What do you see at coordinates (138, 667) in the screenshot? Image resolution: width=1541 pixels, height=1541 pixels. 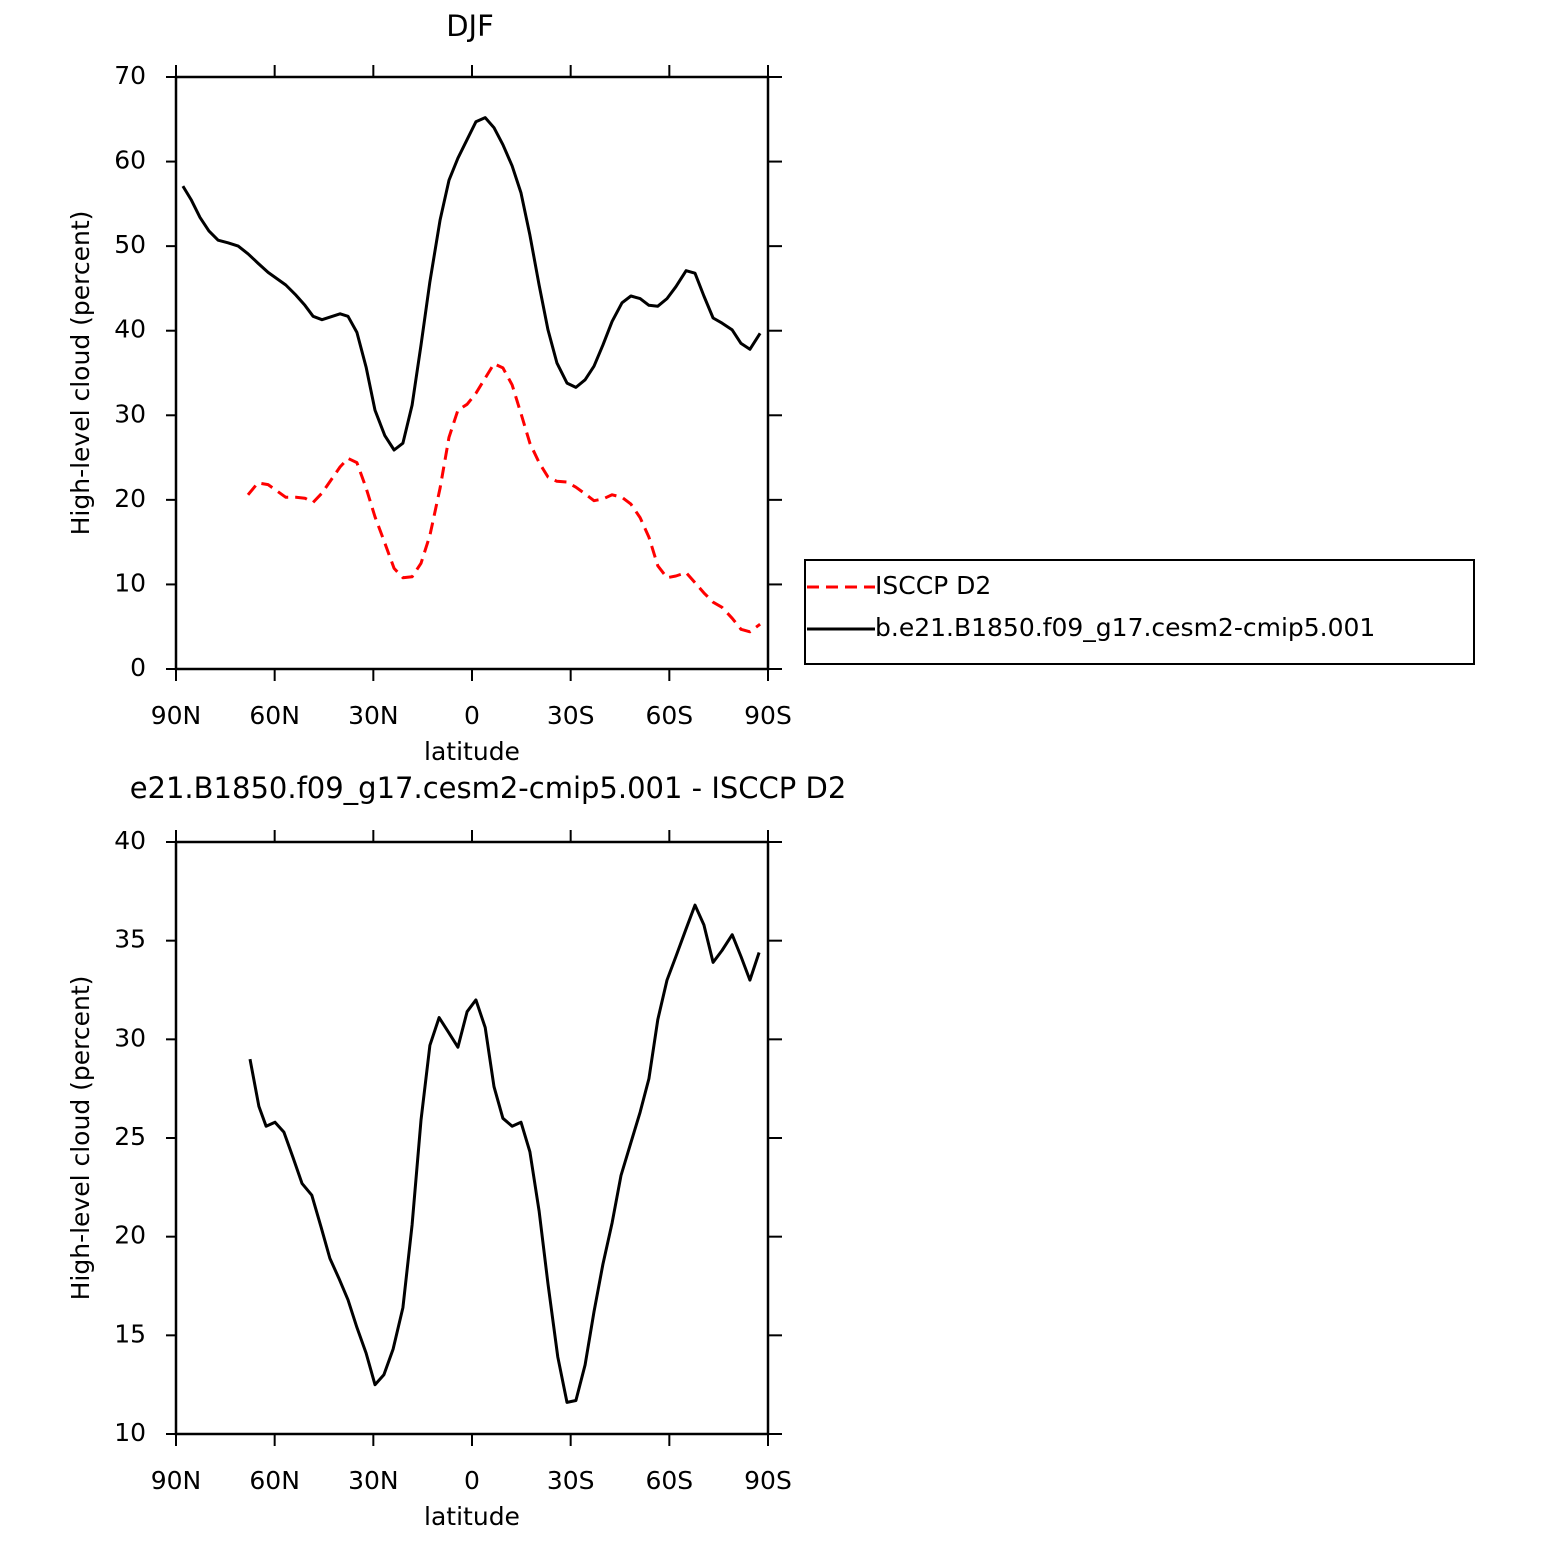 I see `y-tick-label: 0` at bounding box center [138, 667].